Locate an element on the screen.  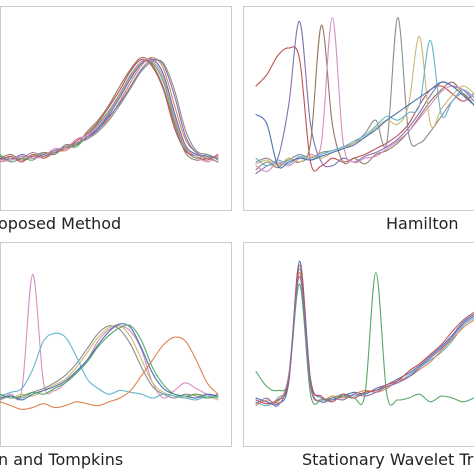
panel-caption: oposed Method is located at coordinates (60, 223).